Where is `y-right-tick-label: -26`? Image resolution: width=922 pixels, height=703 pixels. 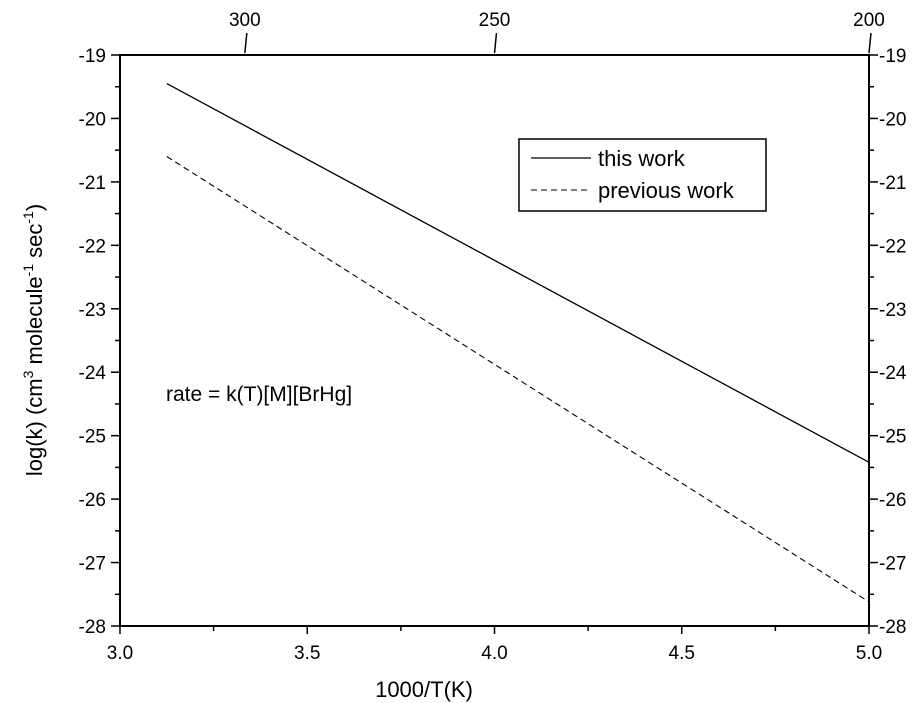 y-right-tick-label: -26 is located at coordinates (892, 500).